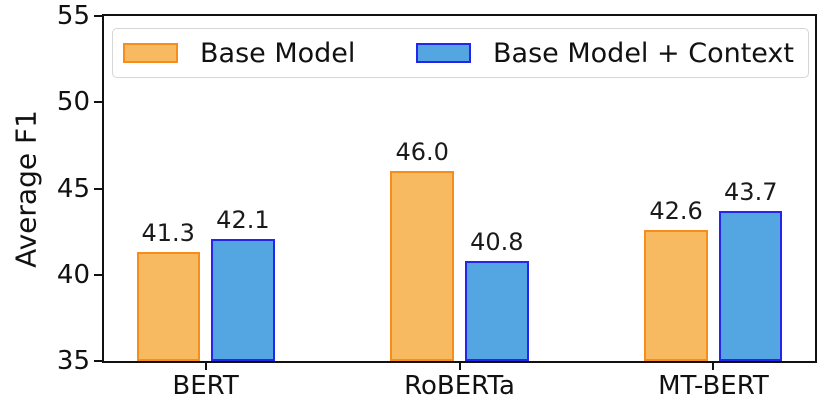 The image size is (831, 411). Describe the element at coordinates (73, 274) in the screenshot. I see `y-tick-label-40: 40` at that location.